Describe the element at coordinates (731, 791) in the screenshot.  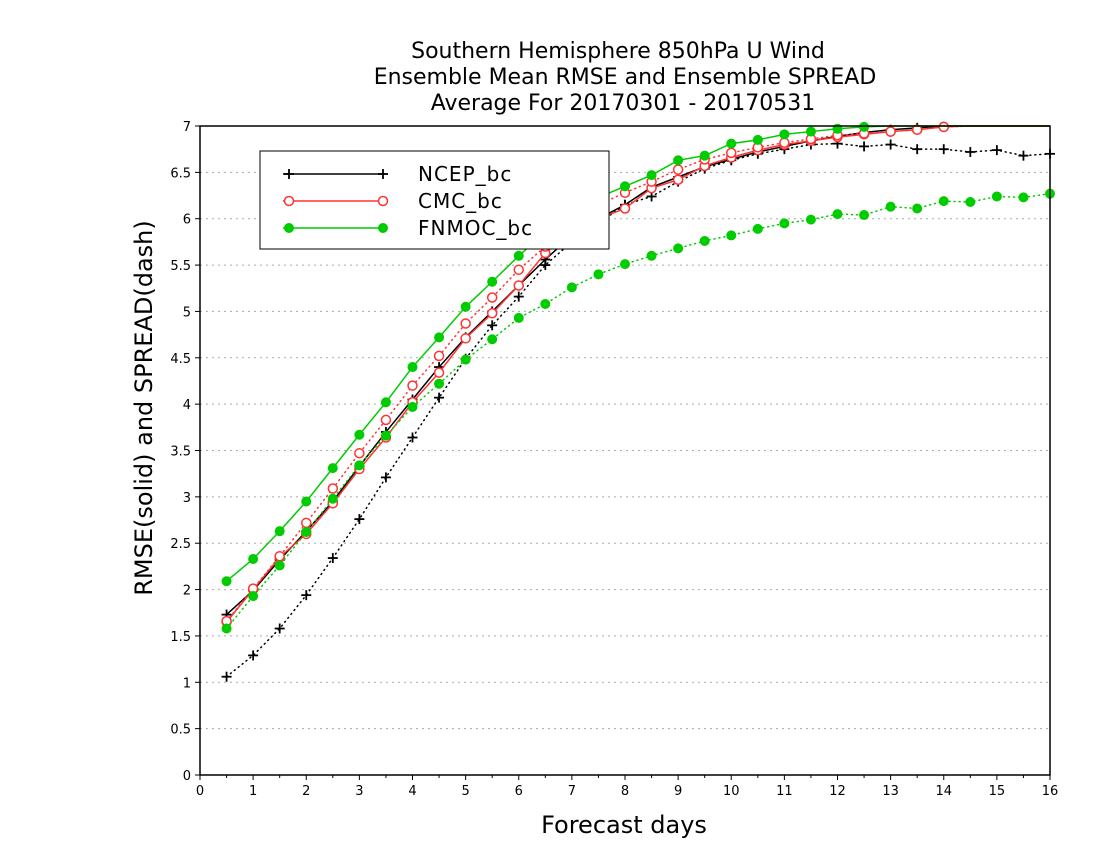
I see `x-tick-label: 10` at that location.